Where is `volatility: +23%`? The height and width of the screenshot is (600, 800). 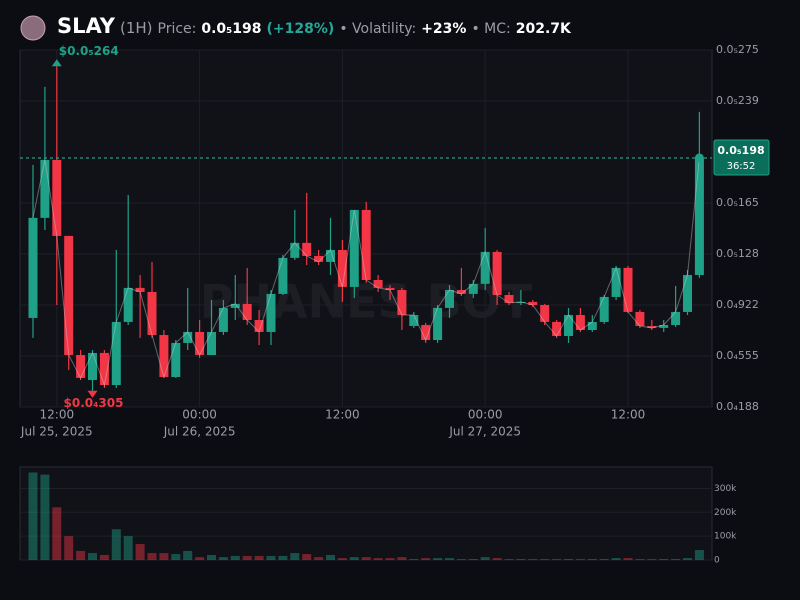 volatility: +23% is located at coordinates (444, 29).